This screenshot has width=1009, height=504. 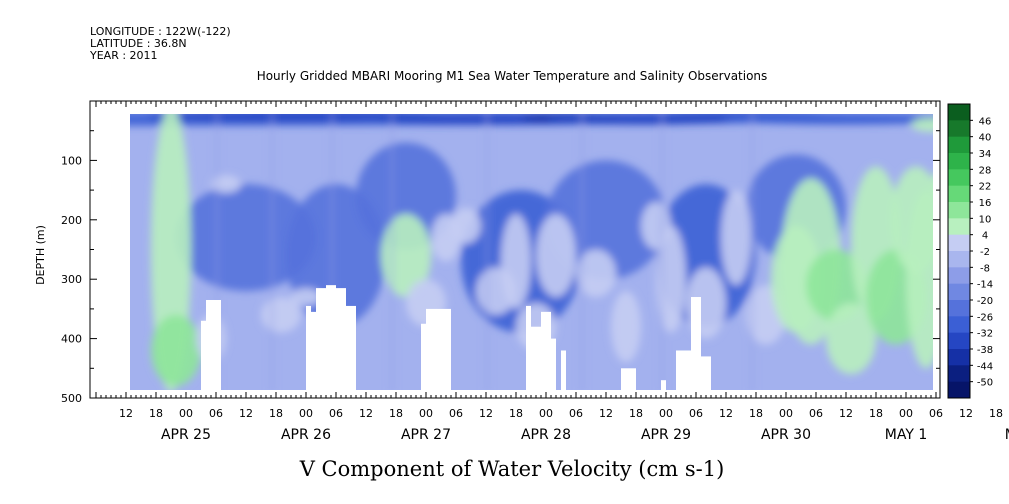 I want to click on colorbar-label: -50, so click(x=985, y=383).